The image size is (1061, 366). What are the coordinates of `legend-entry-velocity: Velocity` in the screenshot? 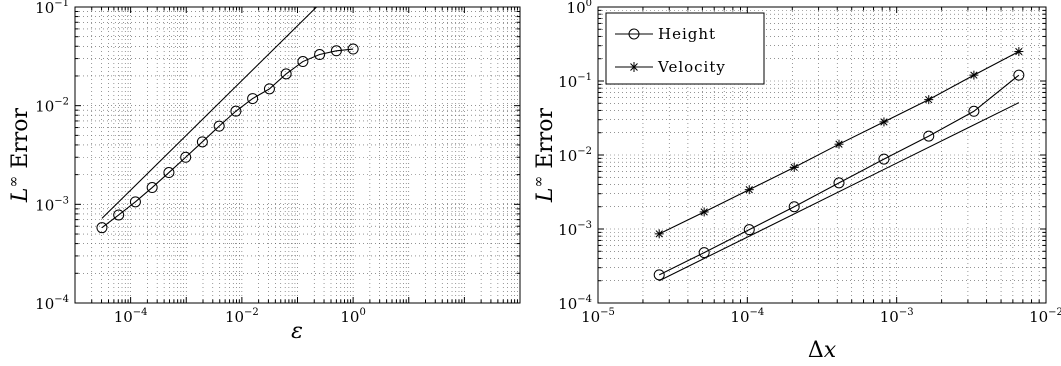 It's located at (670, 67).